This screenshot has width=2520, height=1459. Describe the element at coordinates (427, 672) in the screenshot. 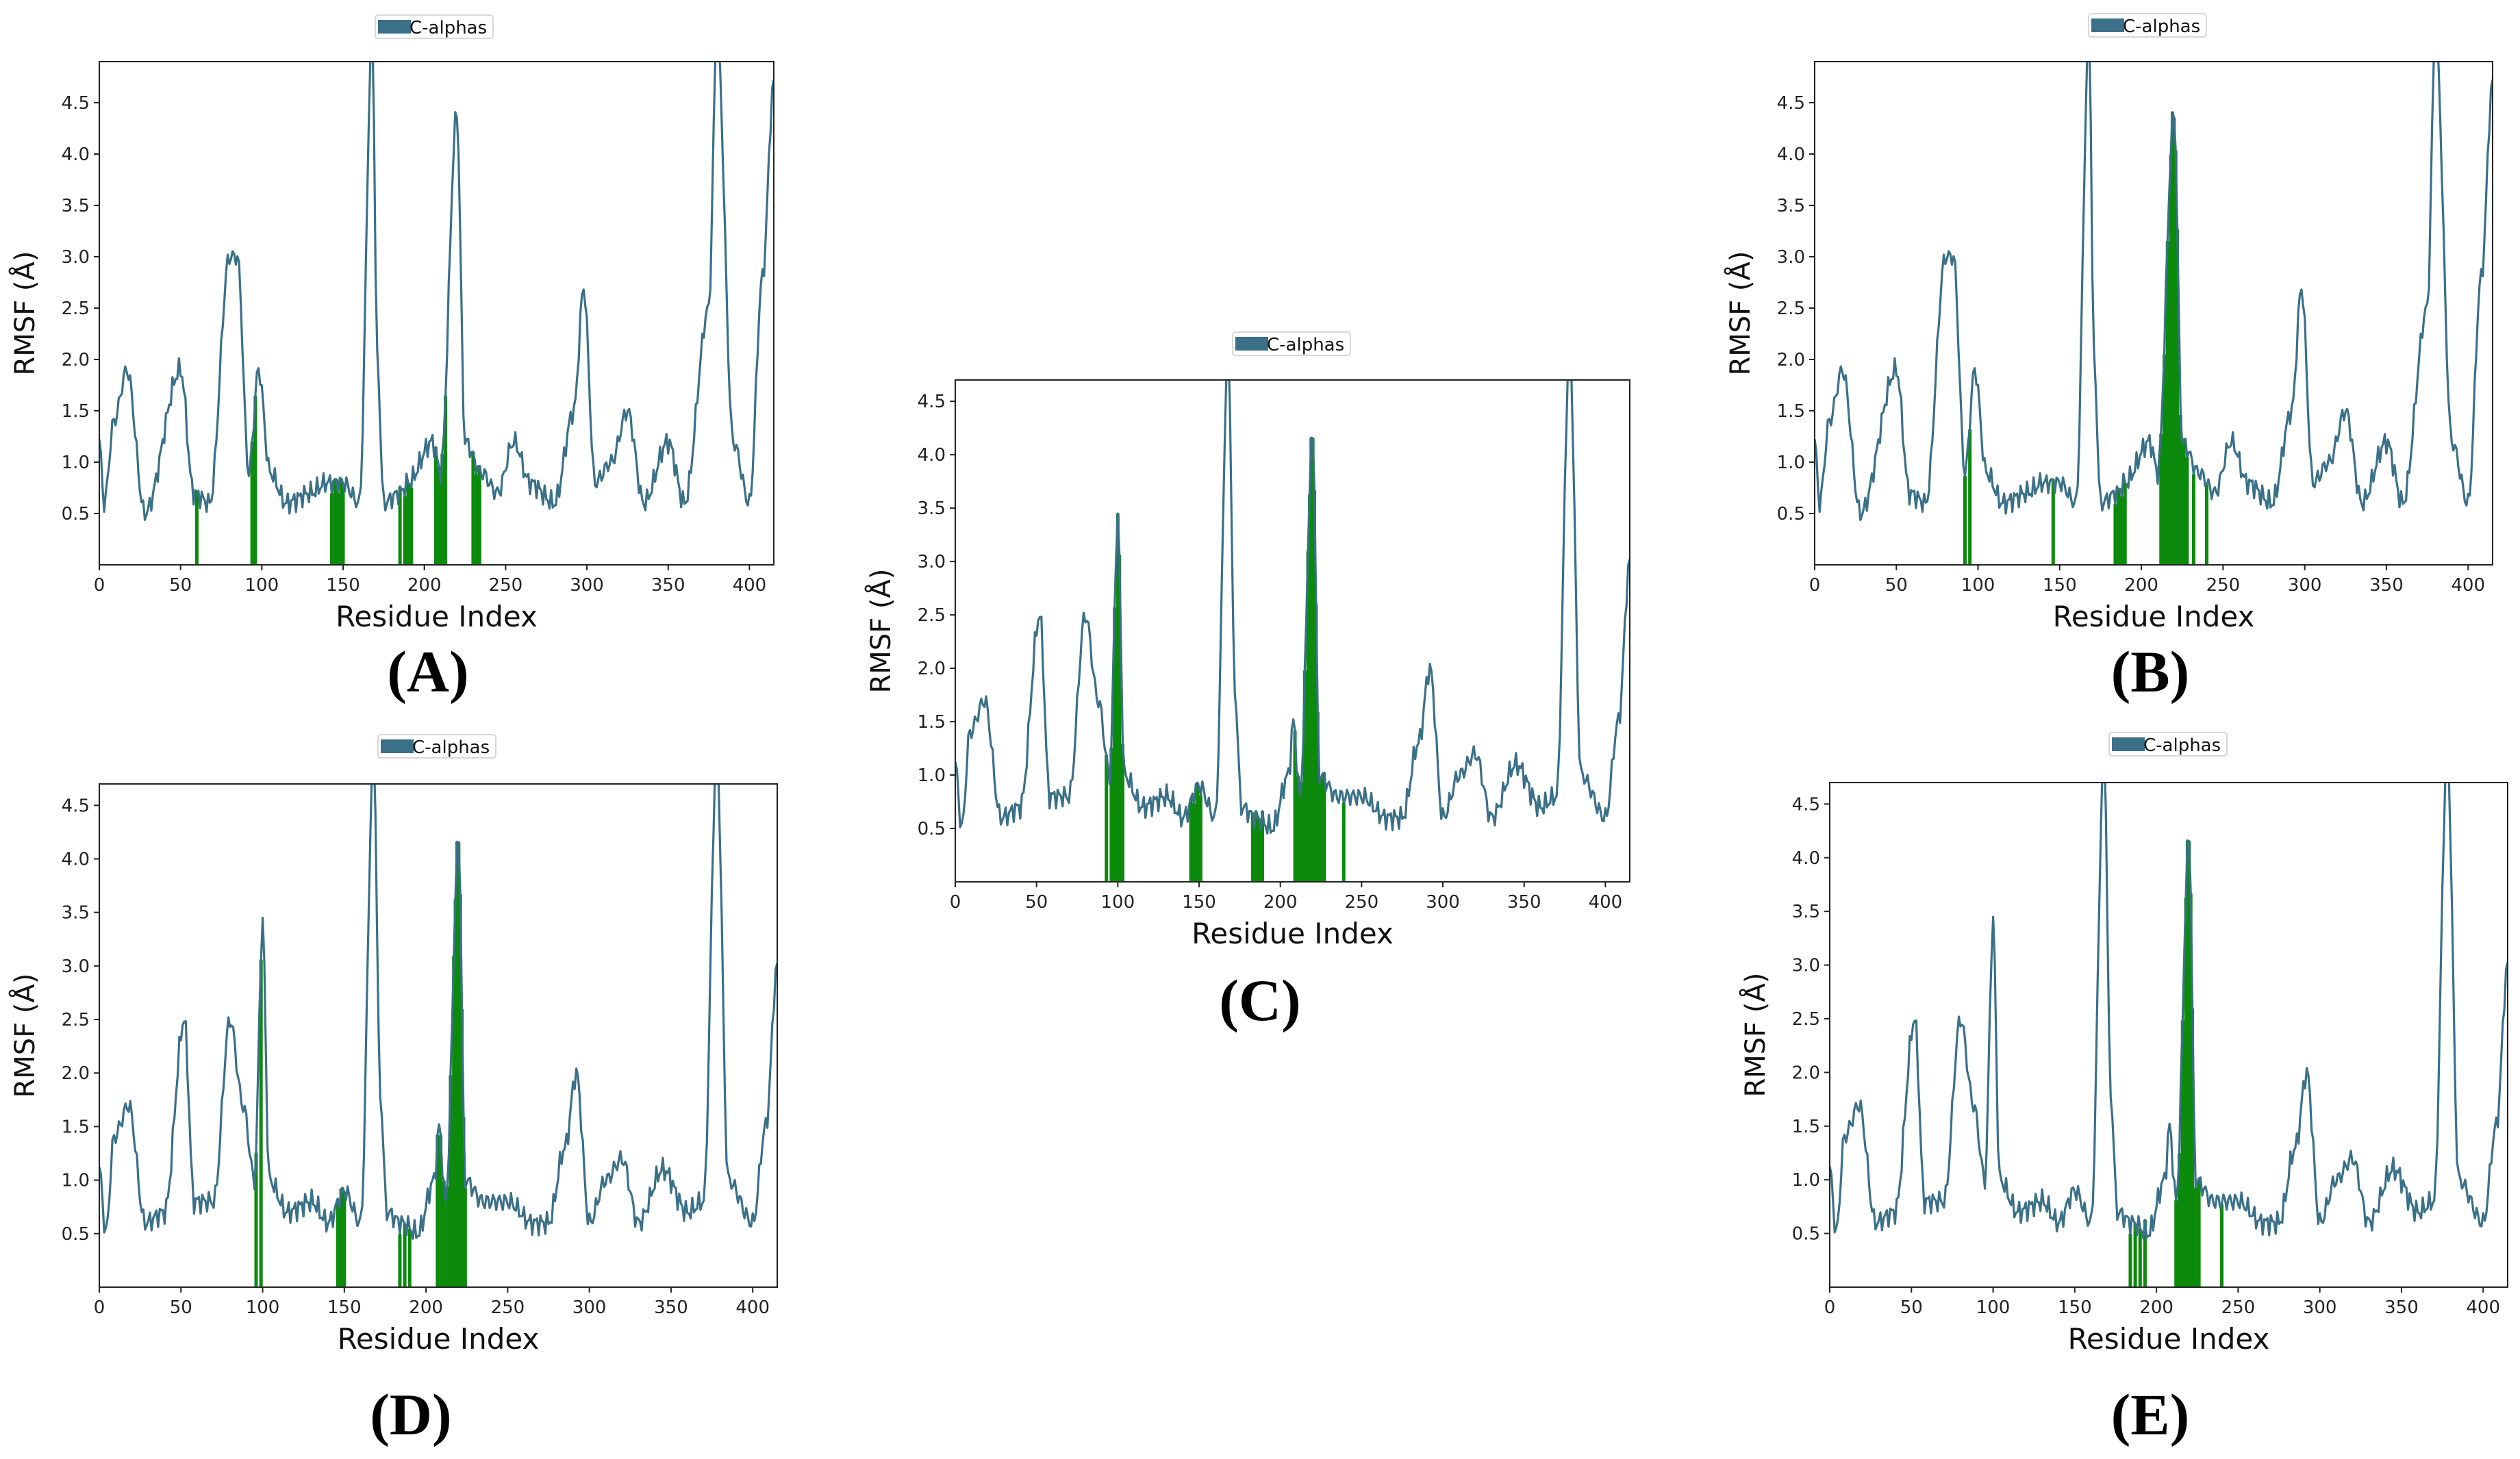

I see `panel-label: (A)` at that location.